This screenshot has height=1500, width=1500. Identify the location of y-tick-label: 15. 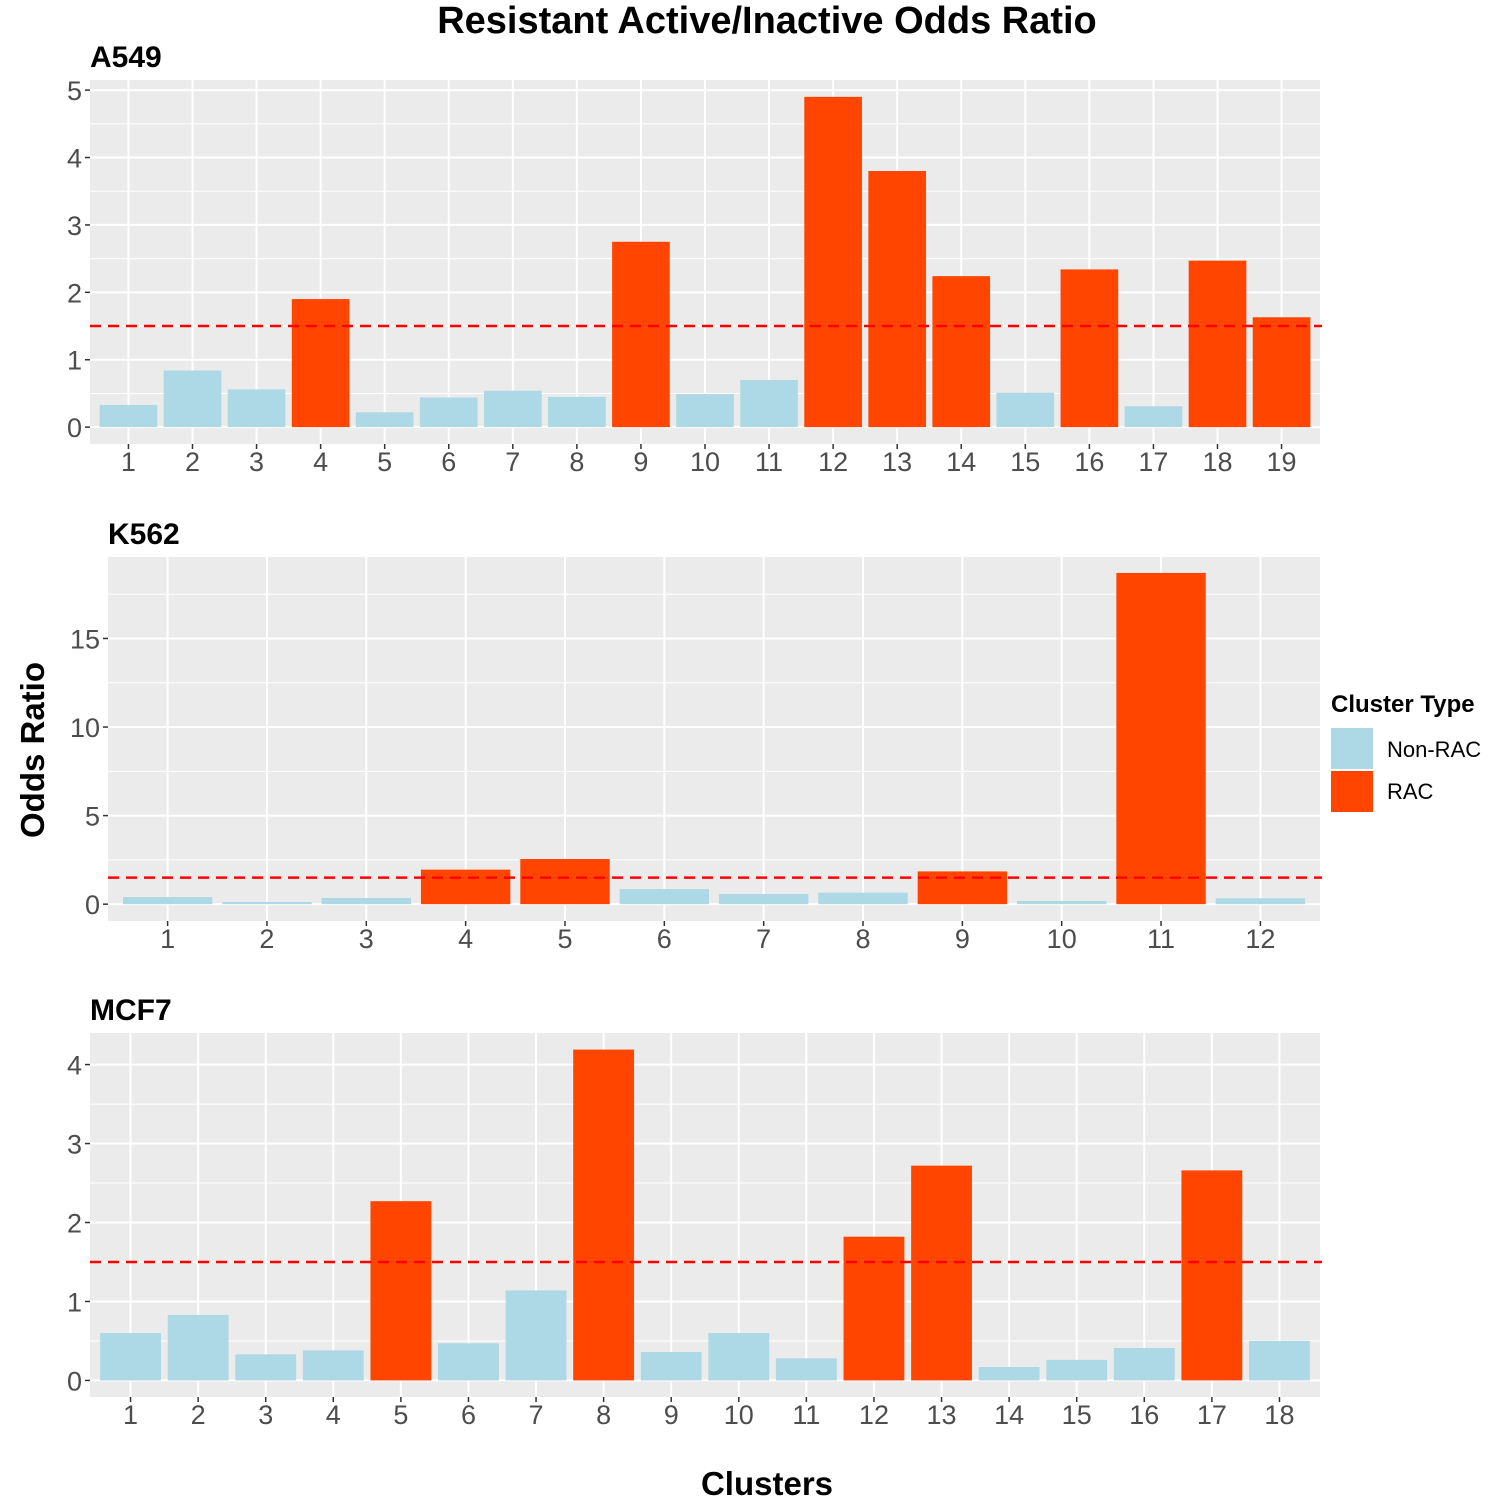
(85, 639).